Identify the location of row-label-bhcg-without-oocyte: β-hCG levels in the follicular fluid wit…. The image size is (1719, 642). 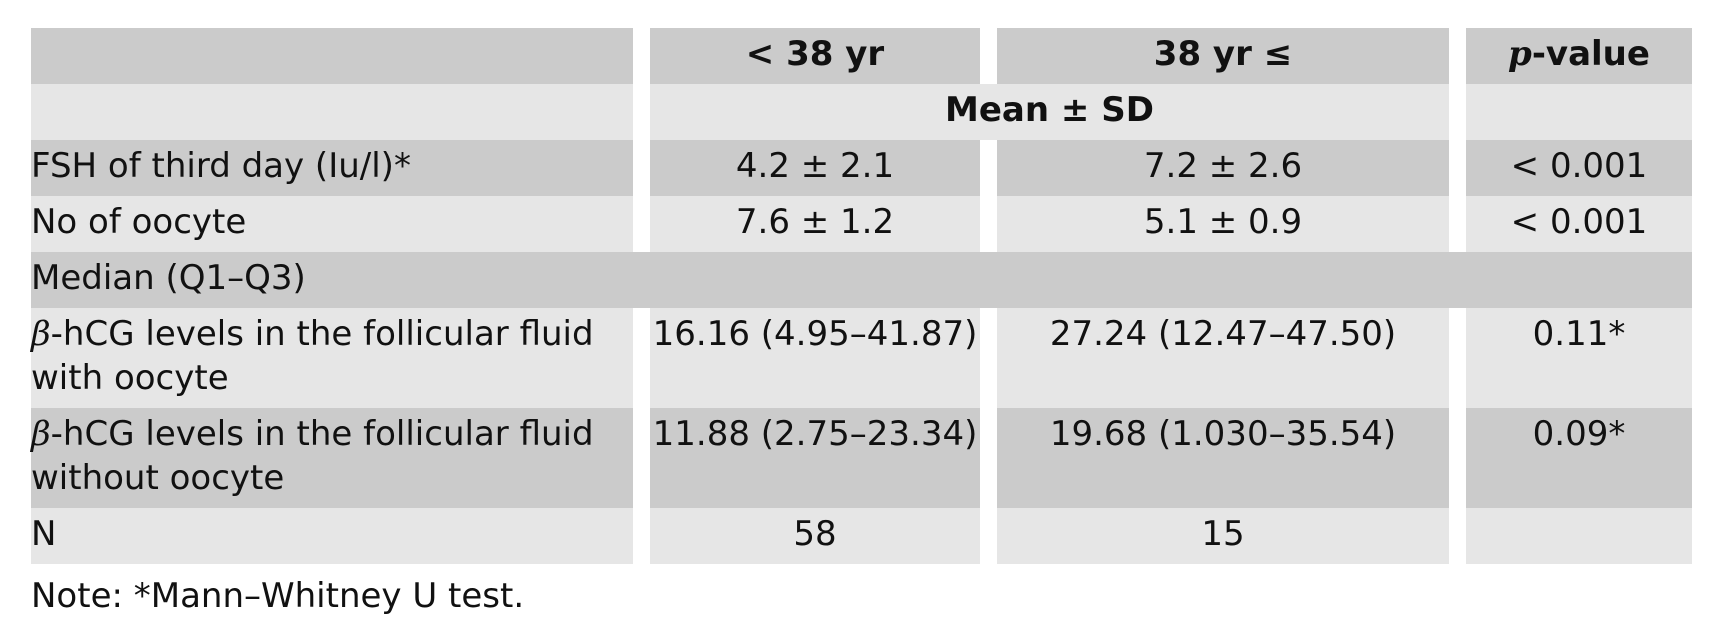
(332, 458).